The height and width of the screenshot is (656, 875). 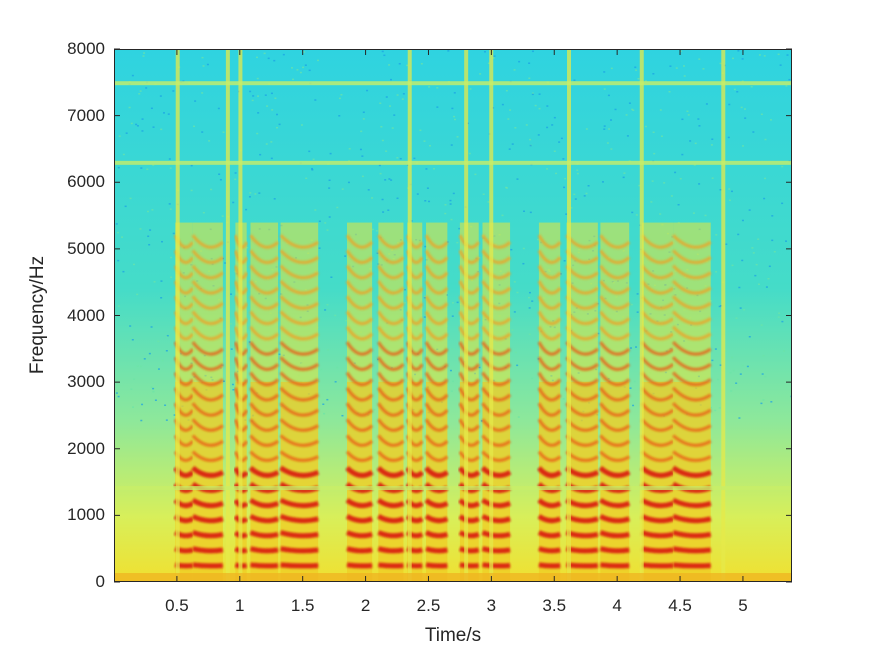 What do you see at coordinates (617, 605) in the screenshot?
I see `x-tick-label: 4` at bounding box center [617, 605].